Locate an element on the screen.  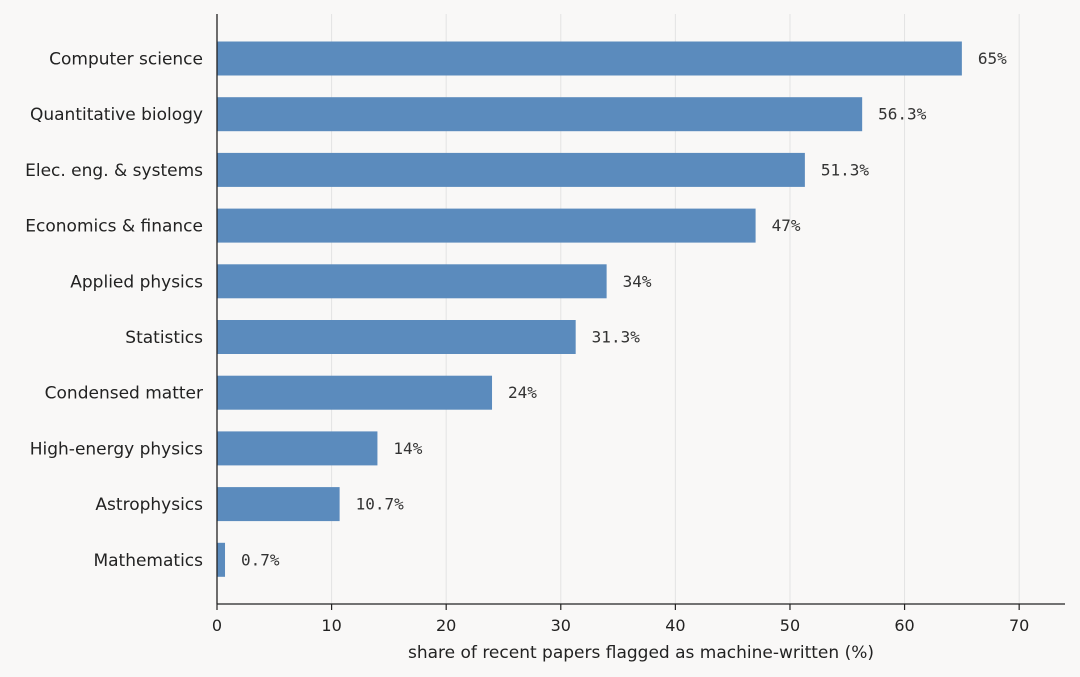
data-label: 65% is located at coordinates (992, 58).